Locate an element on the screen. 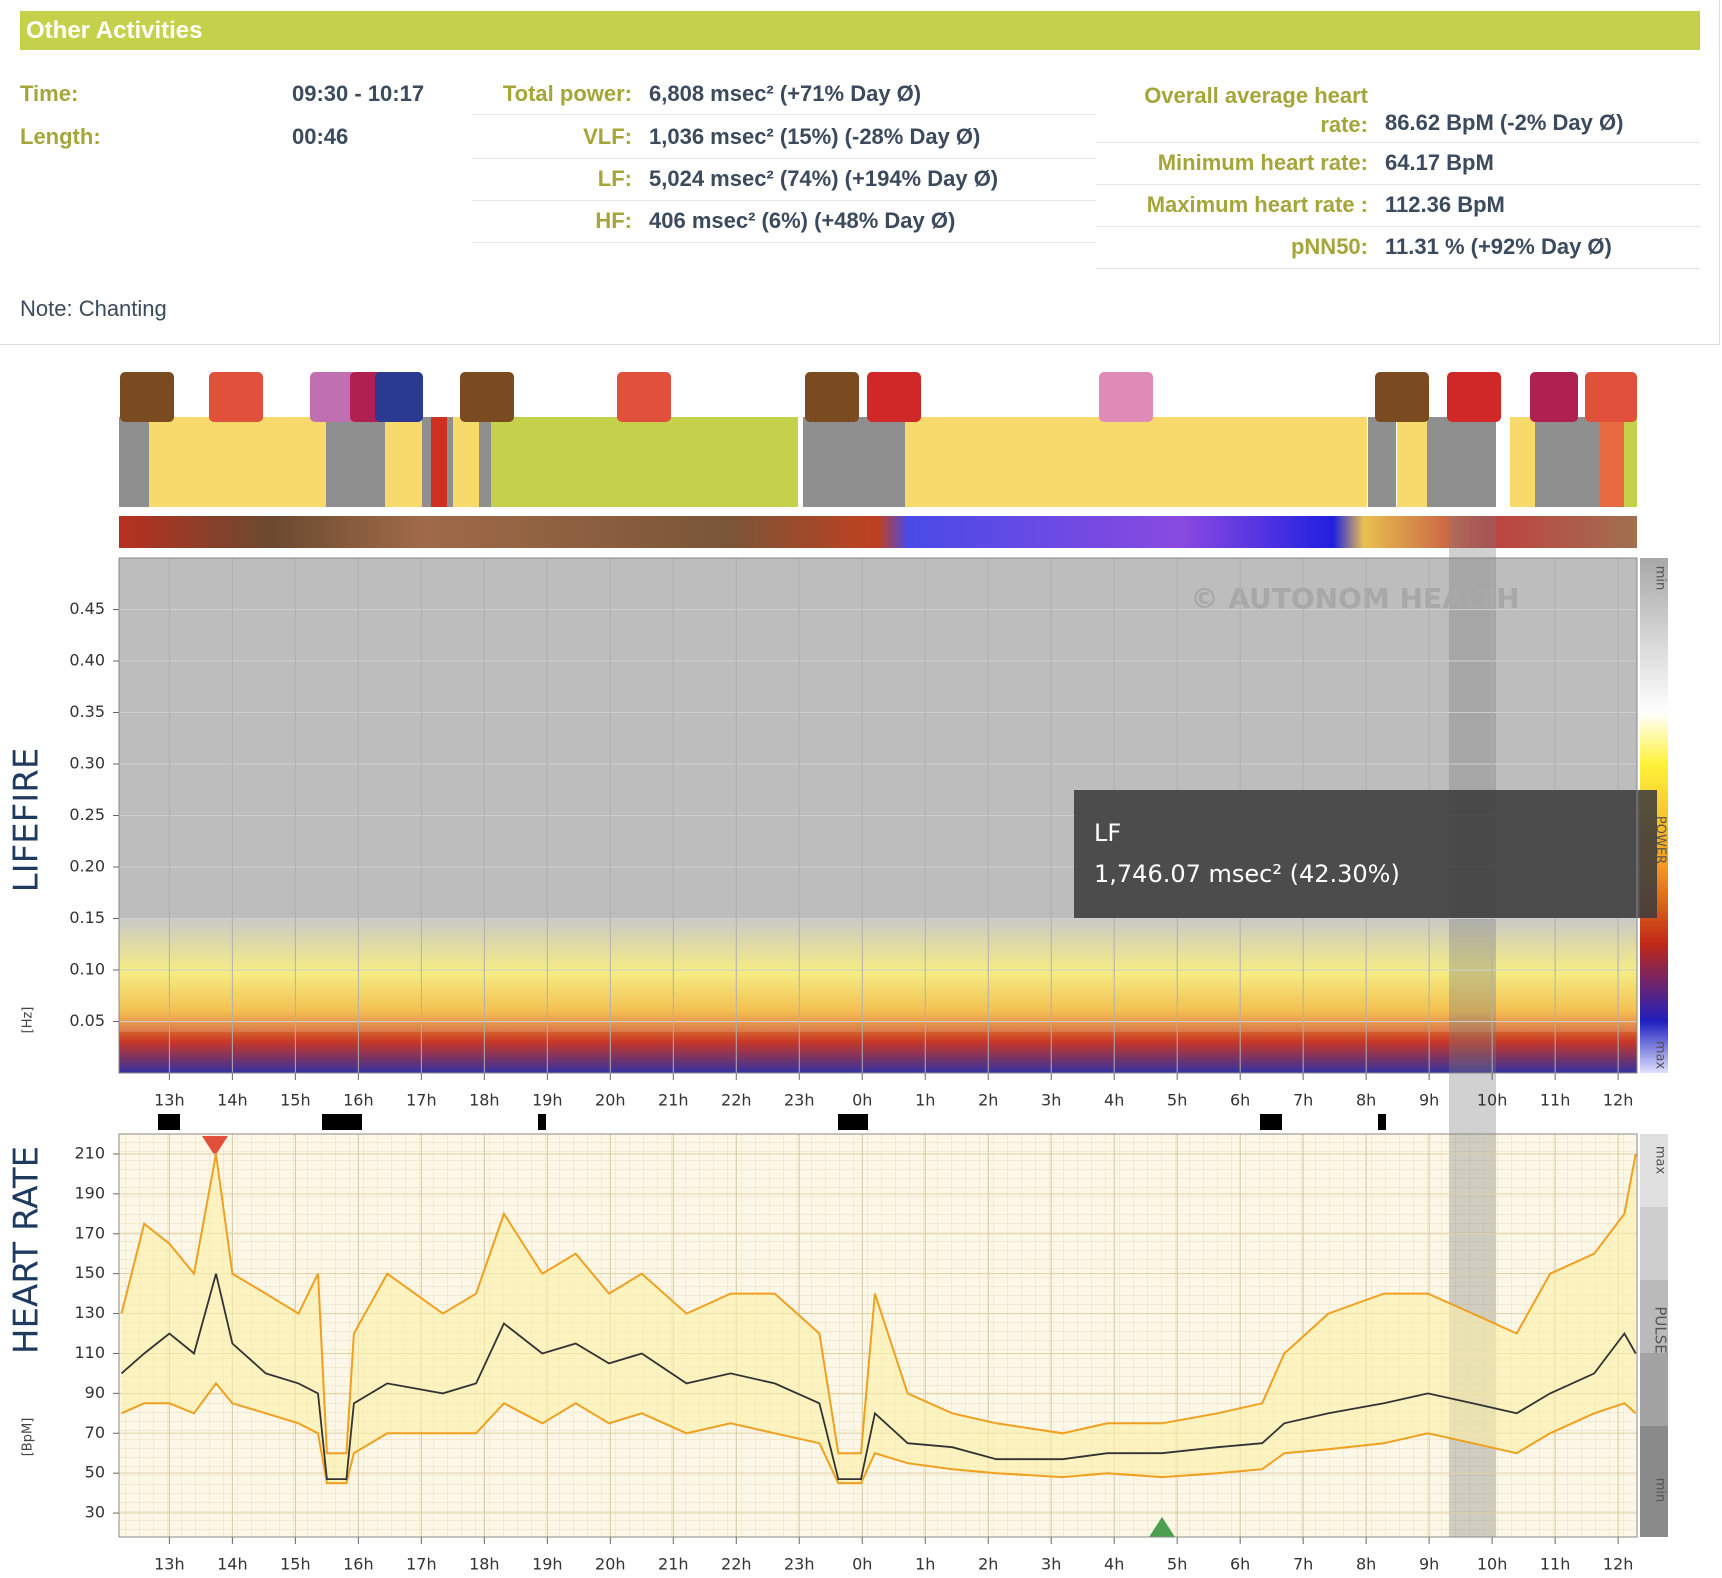 The width and height of the screenshot is (1722, 1578). y-tick-label: 190 is located at coordinates (89, 1192).